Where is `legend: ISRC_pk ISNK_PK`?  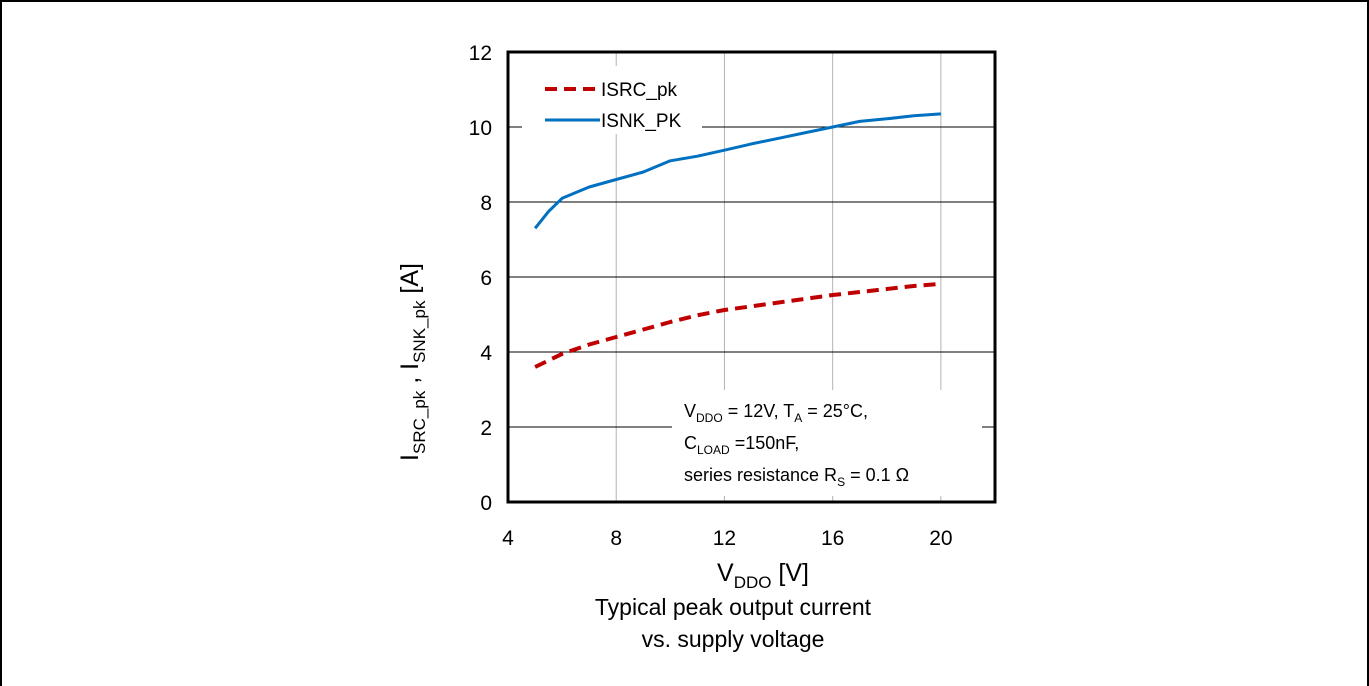
legend: ISRC_pk ISNK_PK is located at coordinates (612, 100).